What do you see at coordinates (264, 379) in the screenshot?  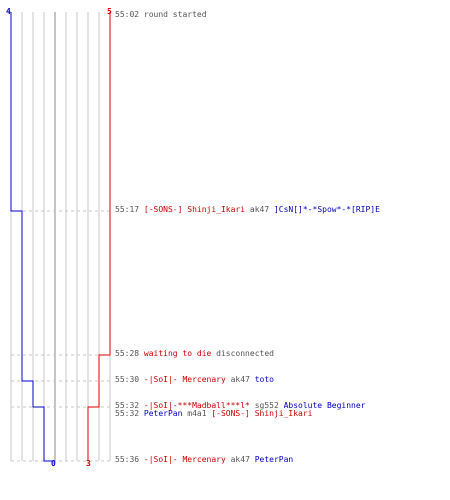 I see `player-name: toto` at bounding box center [264, 379].